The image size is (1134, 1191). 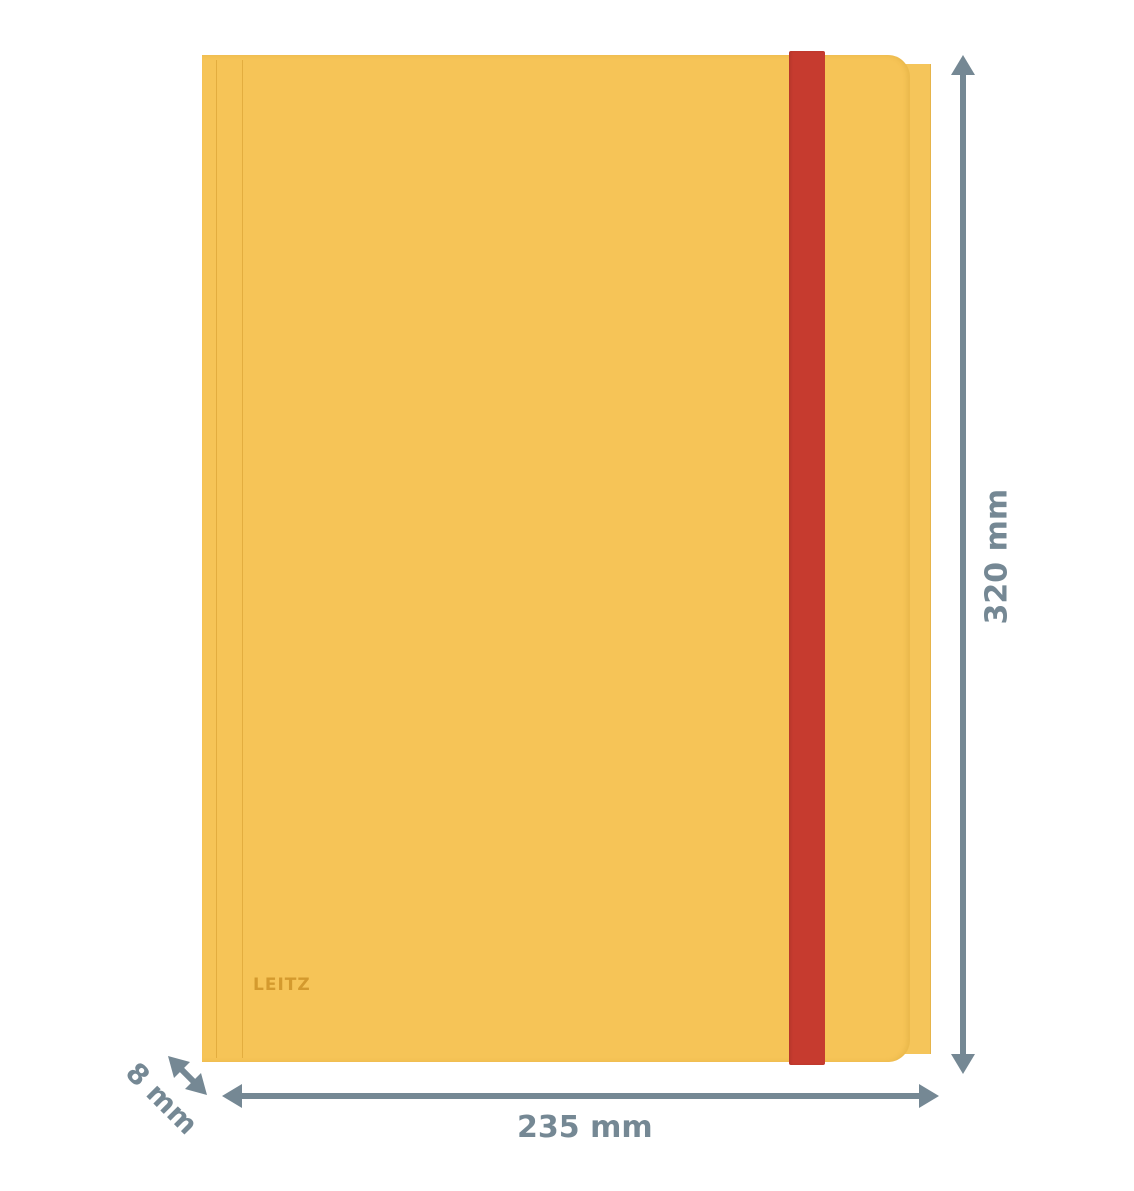 What do you see at coordinates (187, 1075) in the screenshot?
I see `depth-arrow` at bounding box center [187, 1075].